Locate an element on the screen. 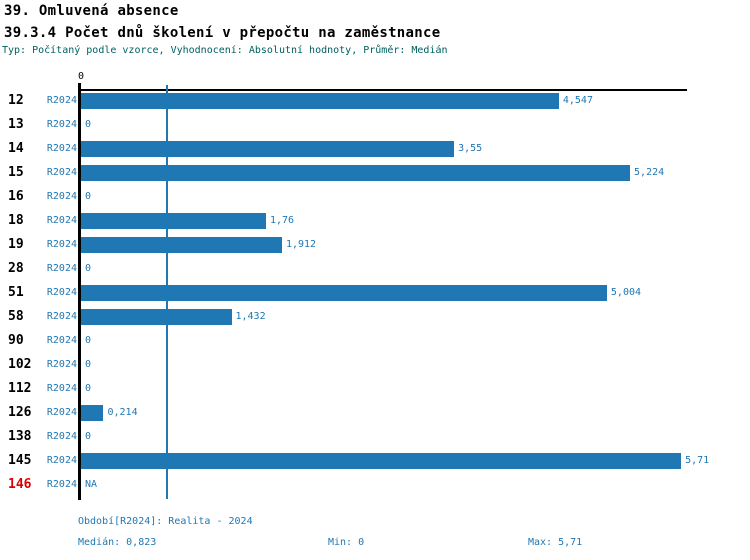 The image size is (750, 560). chart-row: 12 R2024 4,547 is located at coordinates (375, 101).